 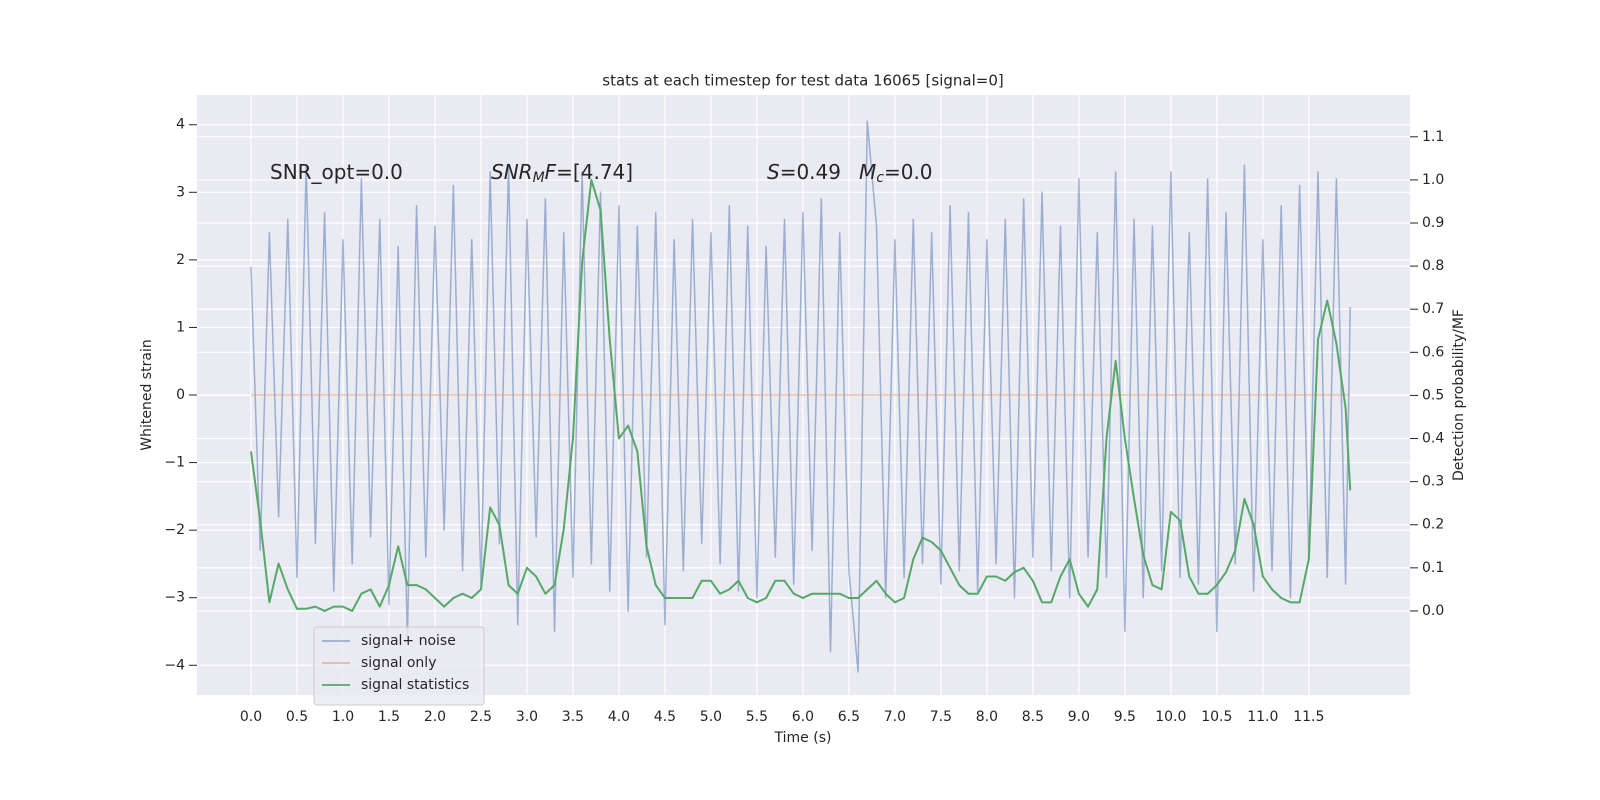 I want to click on x-tick-label: 0.5, so click(x=297, y=717).